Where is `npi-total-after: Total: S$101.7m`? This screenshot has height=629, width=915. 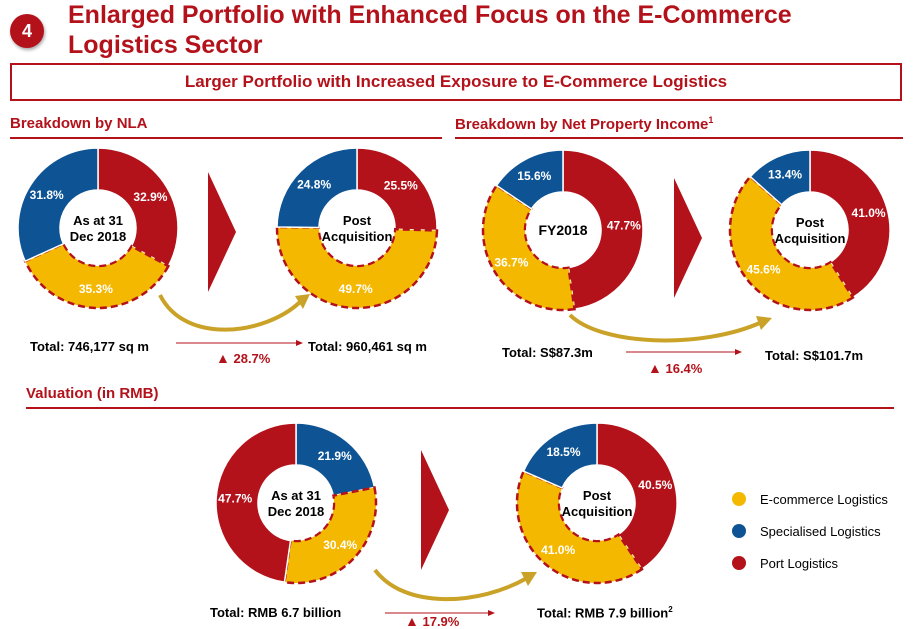
npi-total-after: Total: S$101.7m is located at coordinates (814, 355).